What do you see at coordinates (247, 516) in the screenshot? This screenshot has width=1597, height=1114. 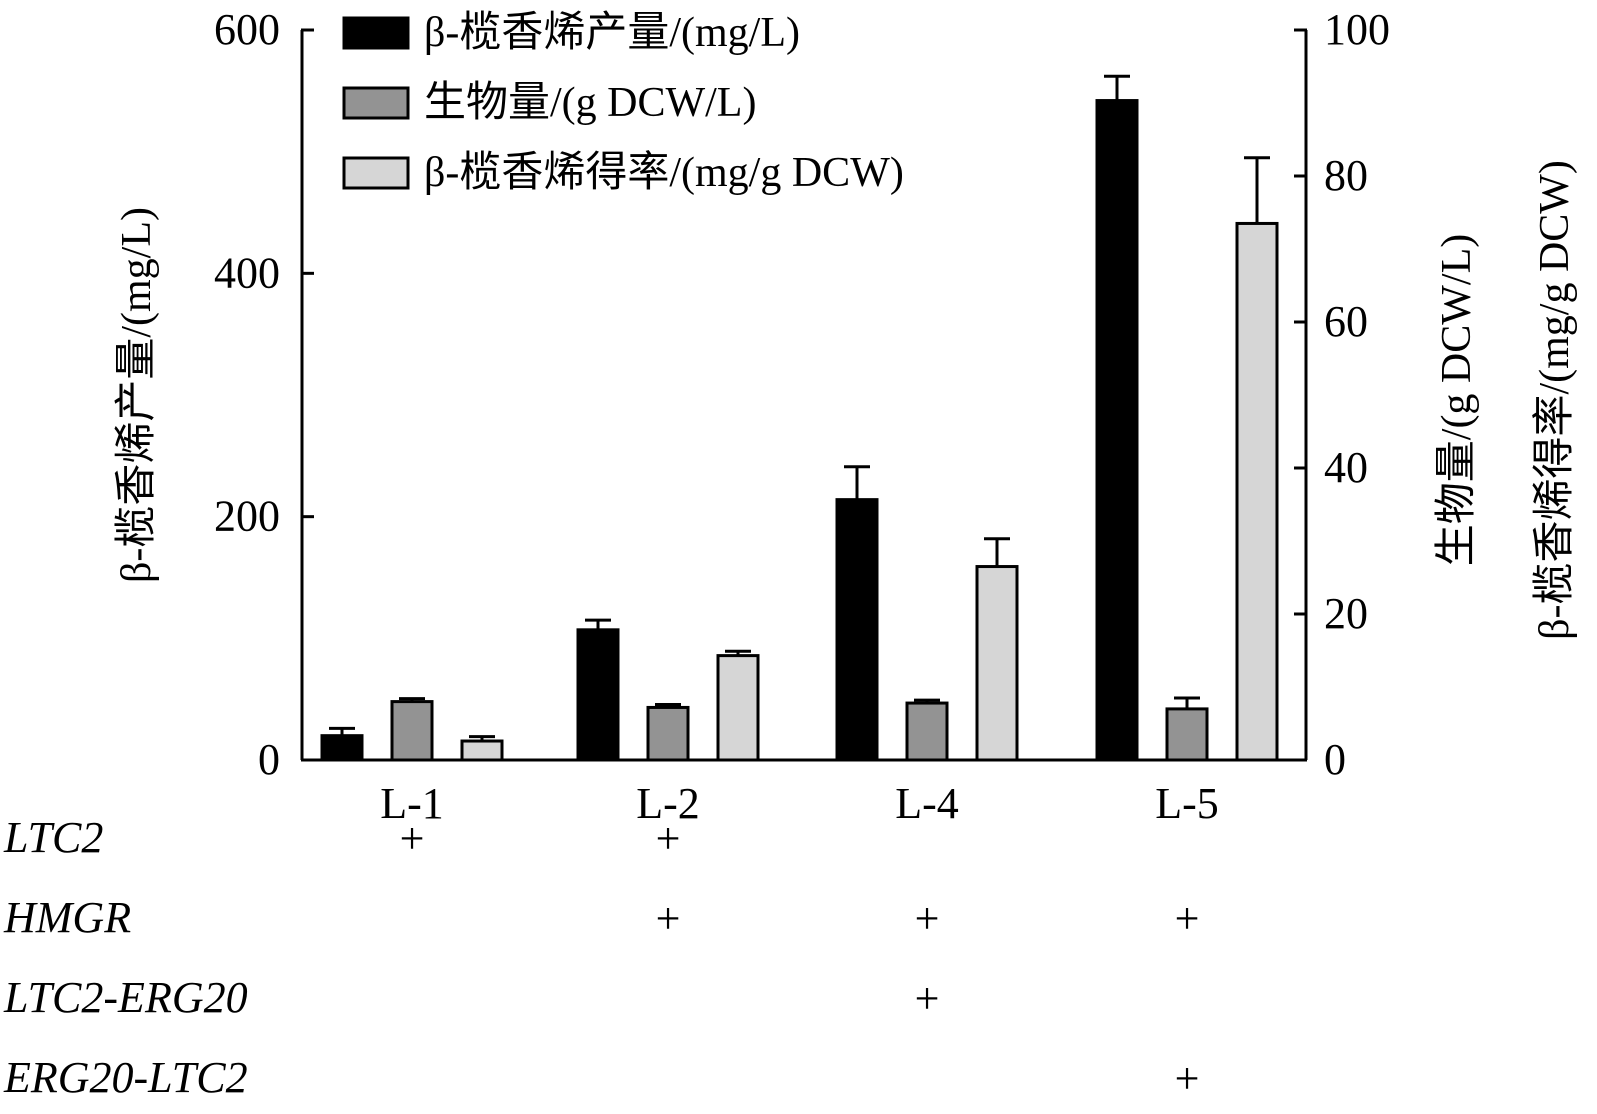 I see `left-tick-label: 200` at bounding box center [247, 516].